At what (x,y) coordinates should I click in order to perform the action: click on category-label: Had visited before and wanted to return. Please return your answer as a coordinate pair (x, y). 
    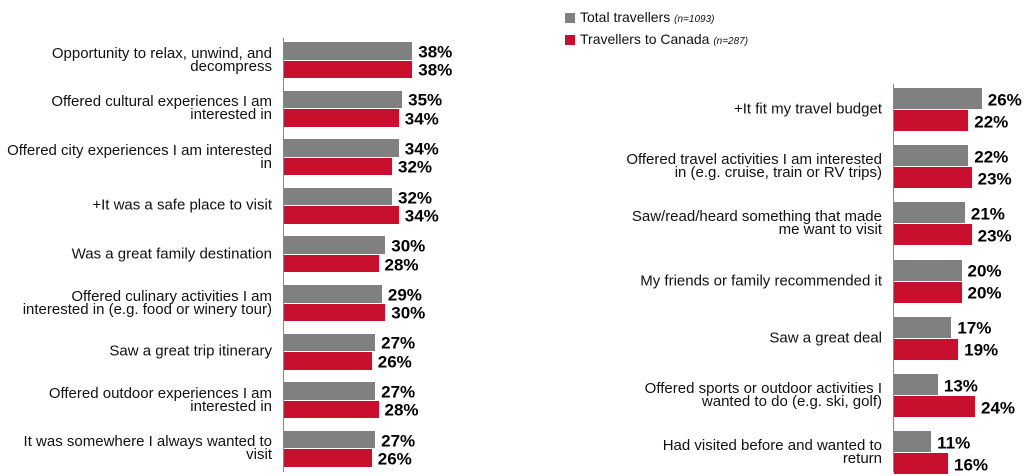
    Looking at the image, I should click on (772, 452).